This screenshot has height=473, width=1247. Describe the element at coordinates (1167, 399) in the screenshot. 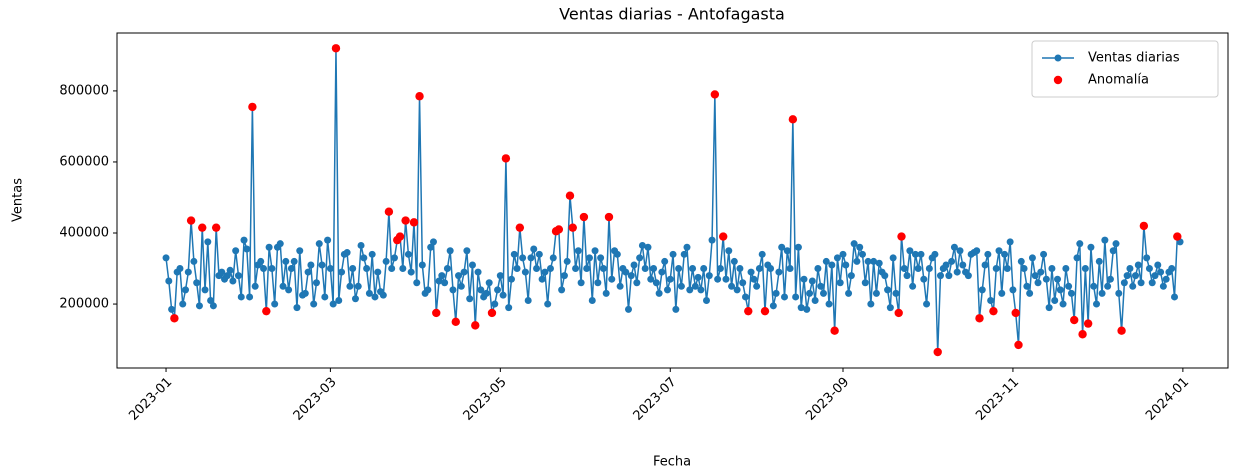

I see `x-tick-label: 2024-01` at that location.